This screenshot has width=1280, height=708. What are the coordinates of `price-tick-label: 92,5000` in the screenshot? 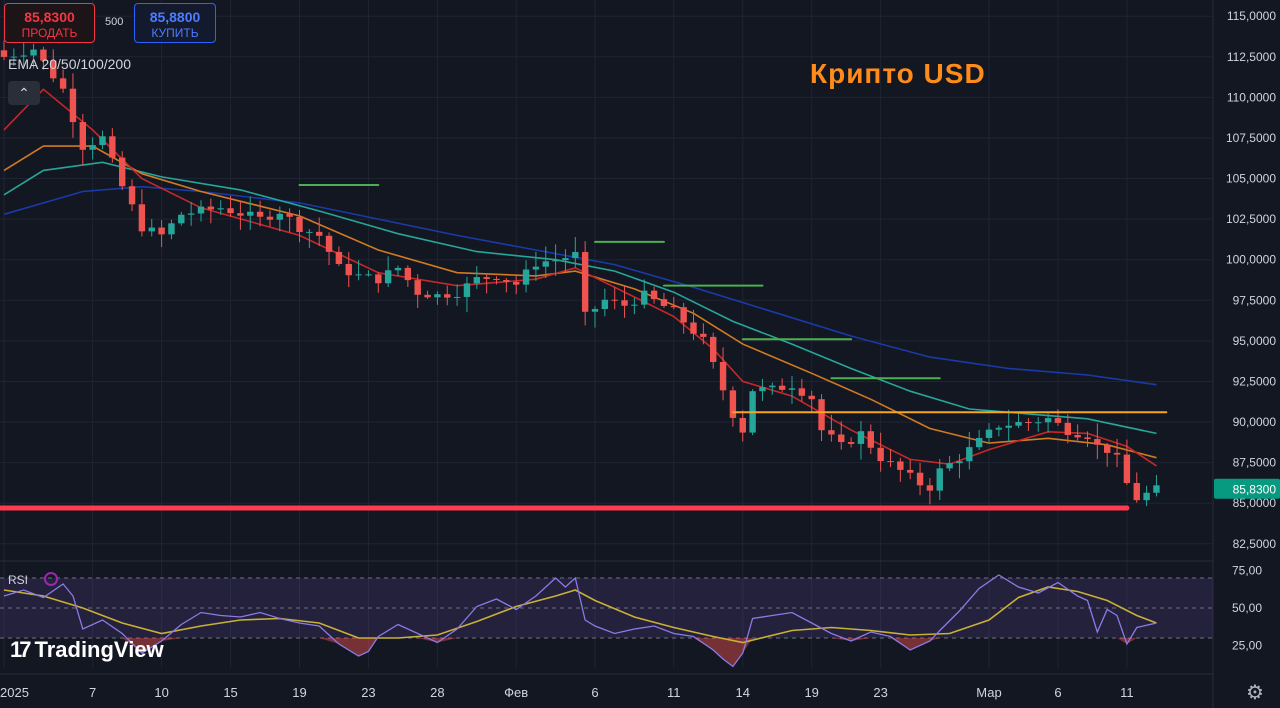 It's located at (1255, 381).